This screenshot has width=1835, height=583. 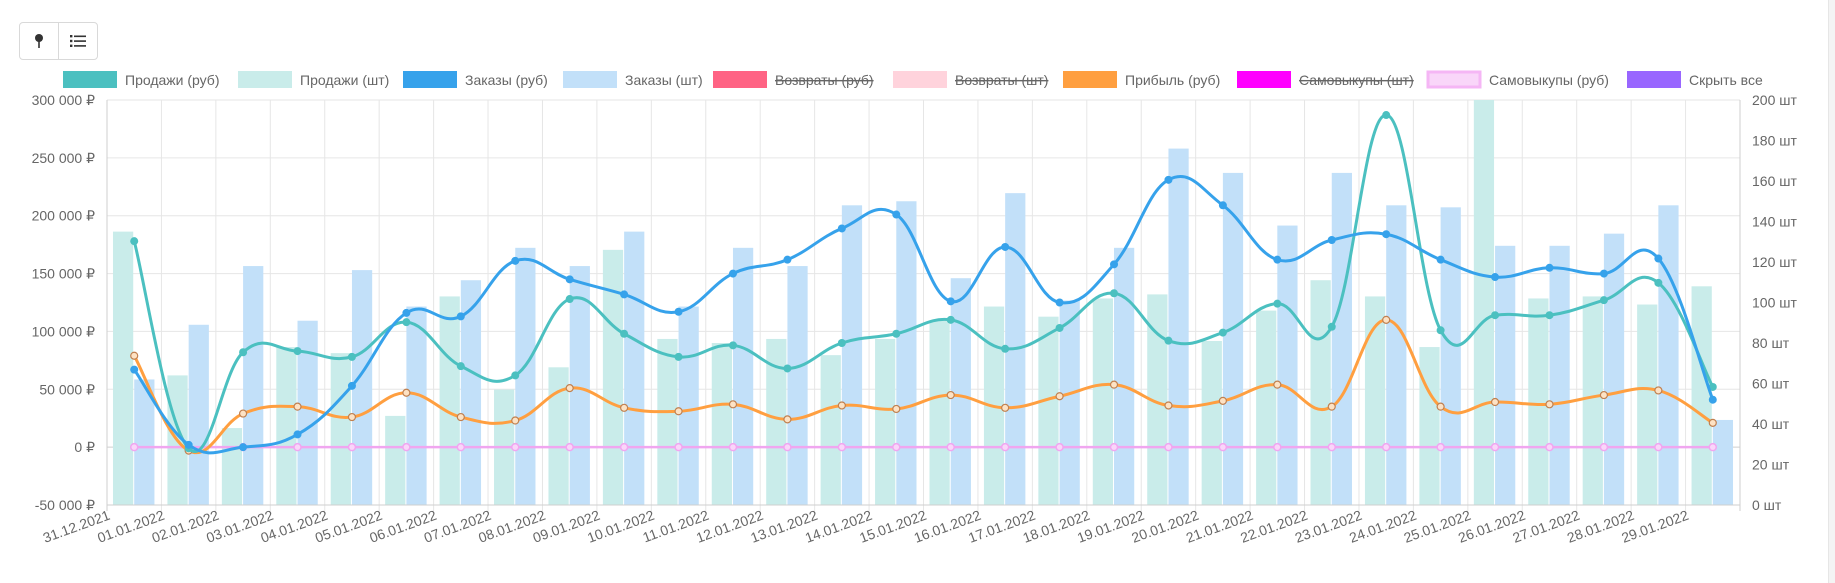 What do you see at coordinates (39, 41) in the screenshot?
I see `pin-button` at bounding box center [39, 41].